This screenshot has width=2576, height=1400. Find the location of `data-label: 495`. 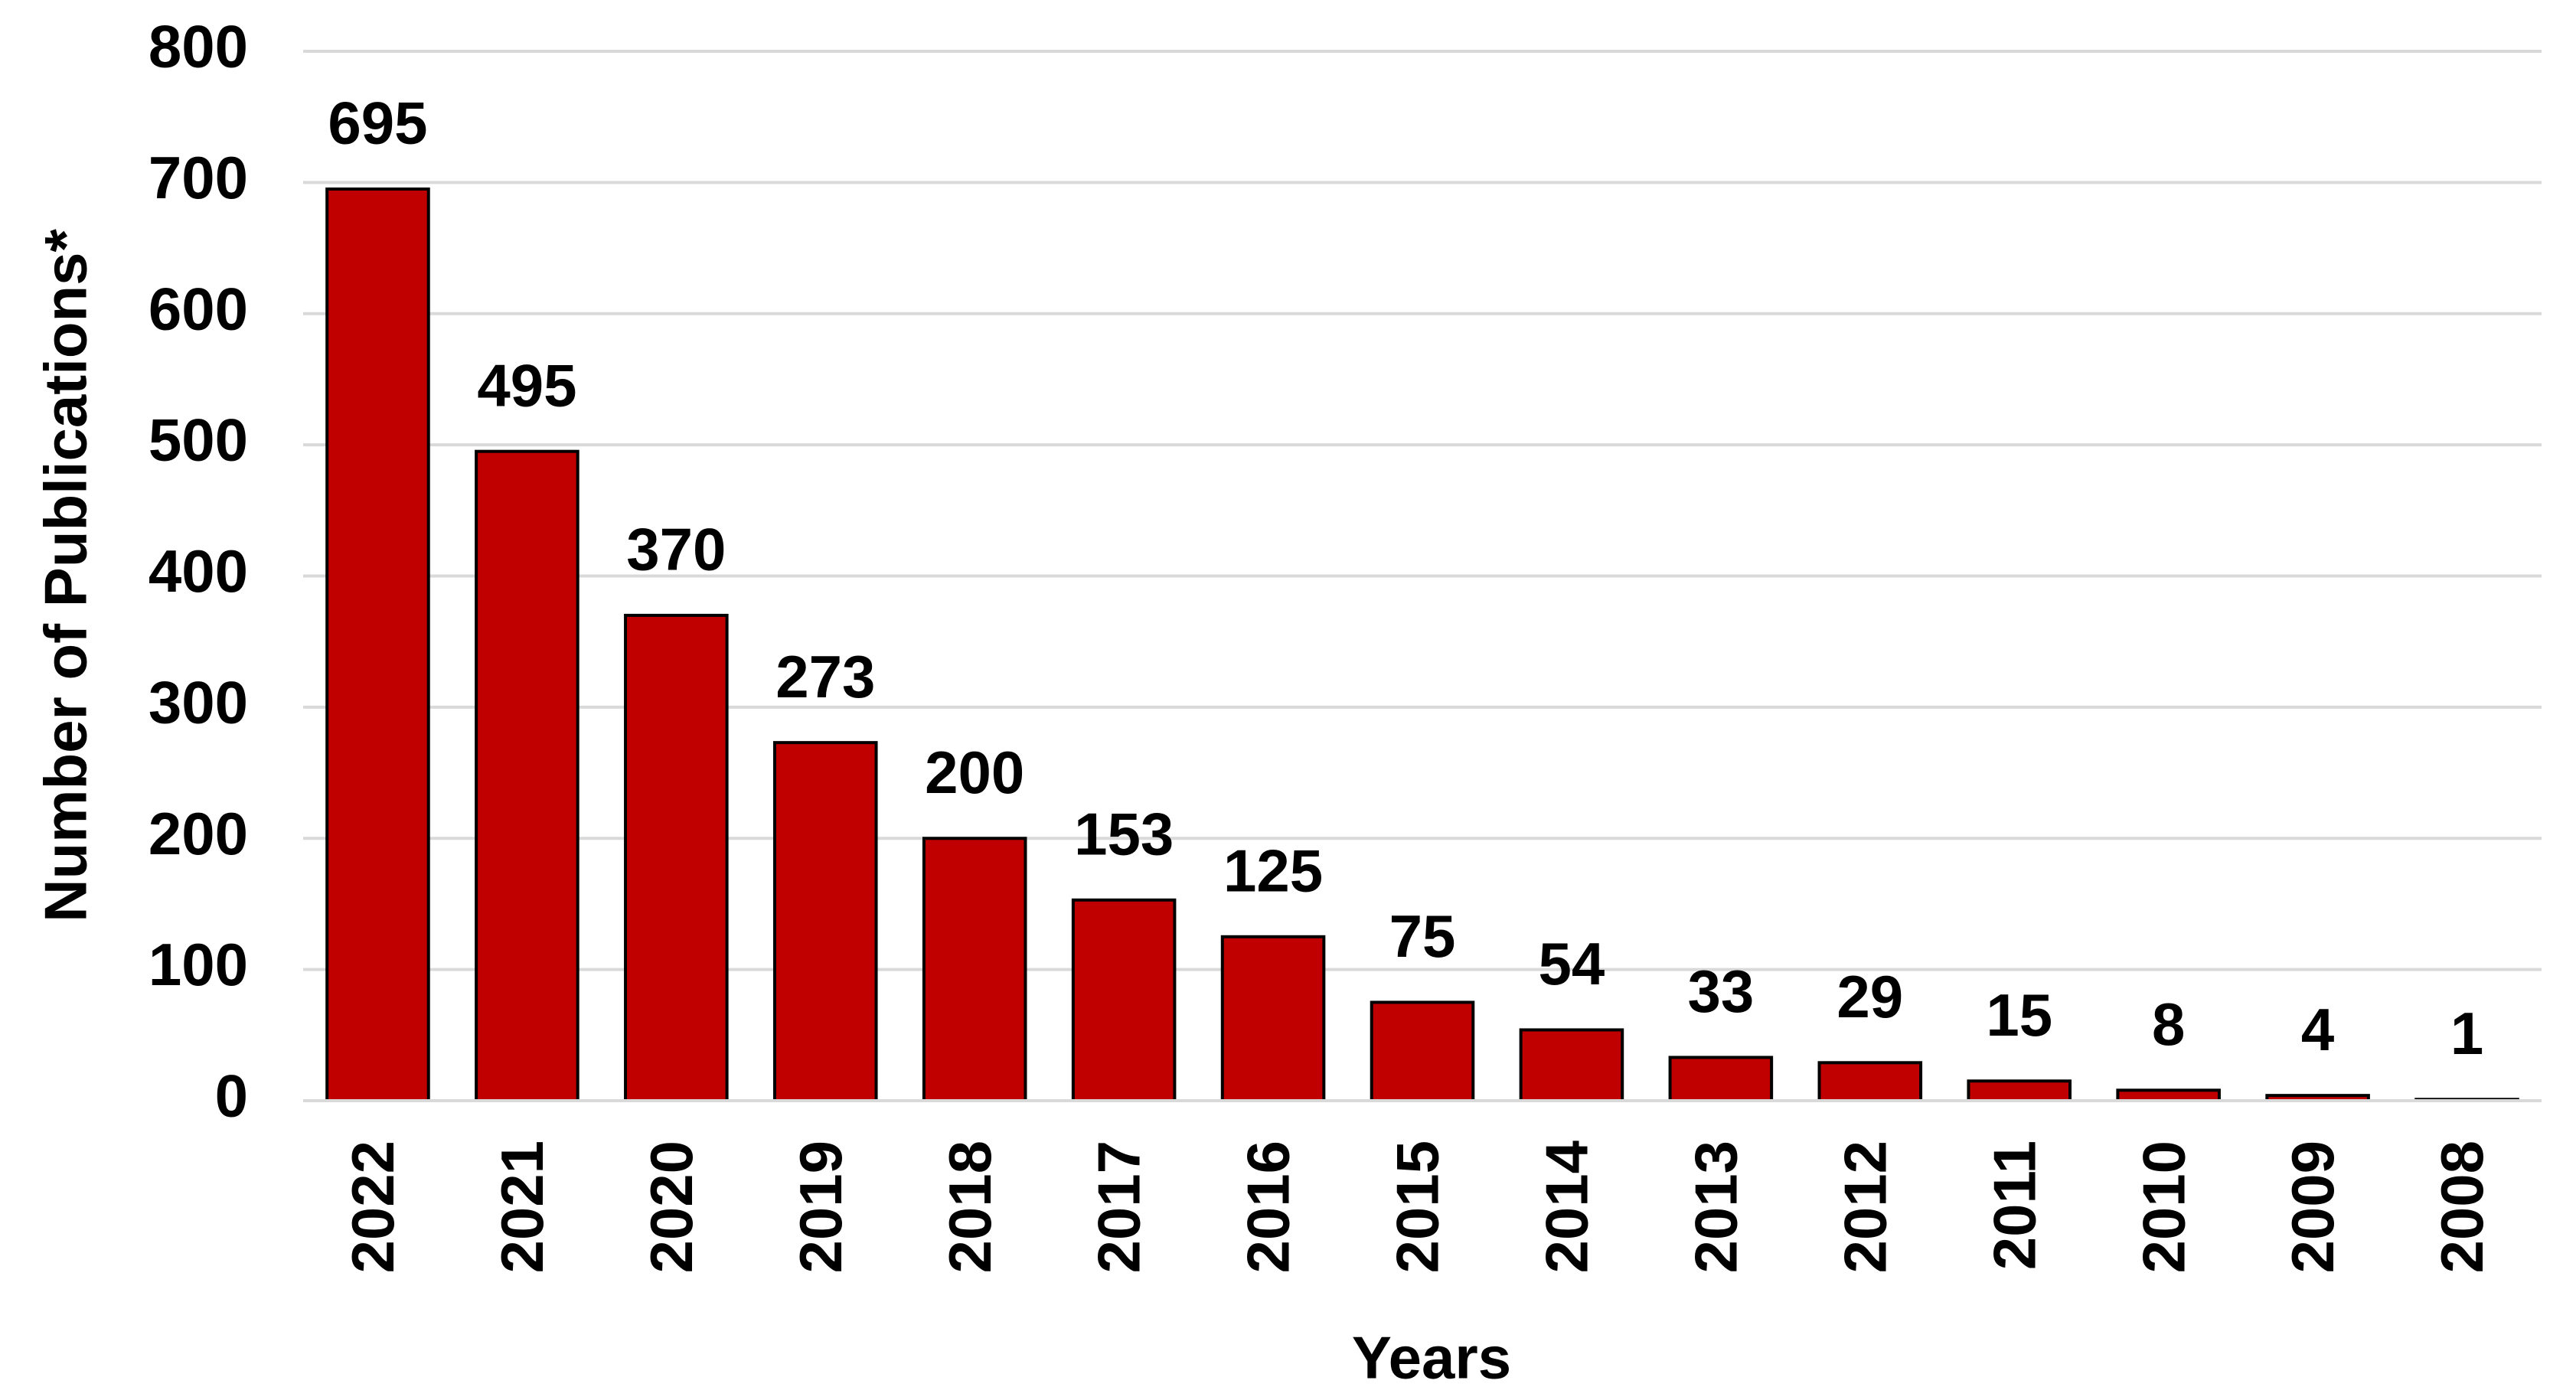

data-label: 495 is located at coordinates (526, 385).